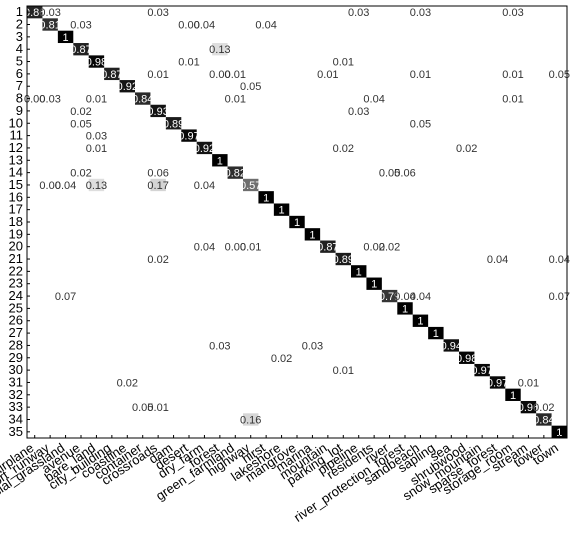  Describe the element at coordinates (16, 246) in the screenshot. I see `y-tick-label: 20` at that location.